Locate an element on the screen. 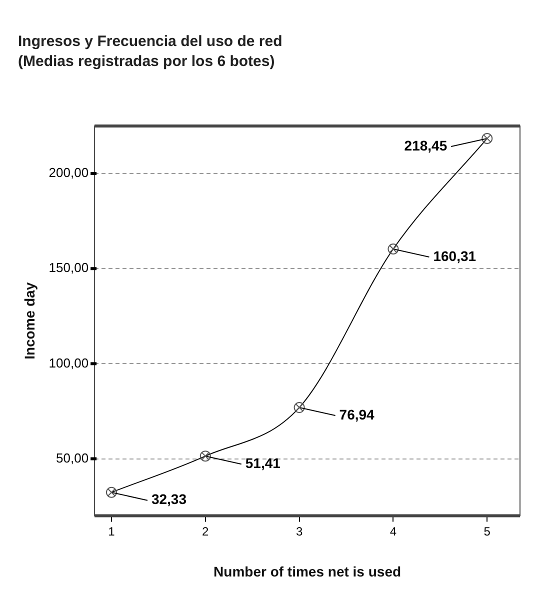  data-label: 51,41 is located at coordinates (263, 462).